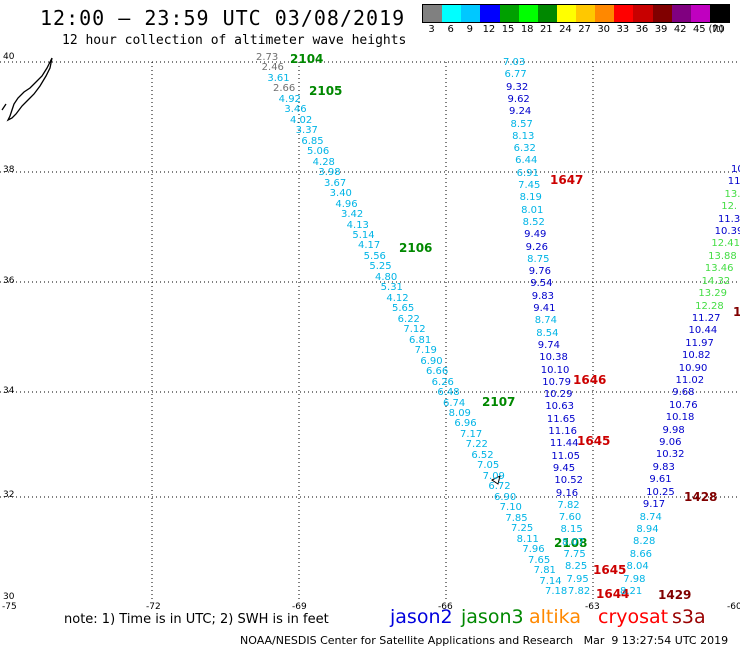 The width and height of the screenshot is (740, 650). What do you see at coordinates (272, 68) in the screenshot?
I see `cyan-track-value: 2.46` at bounding box center [272, 68].